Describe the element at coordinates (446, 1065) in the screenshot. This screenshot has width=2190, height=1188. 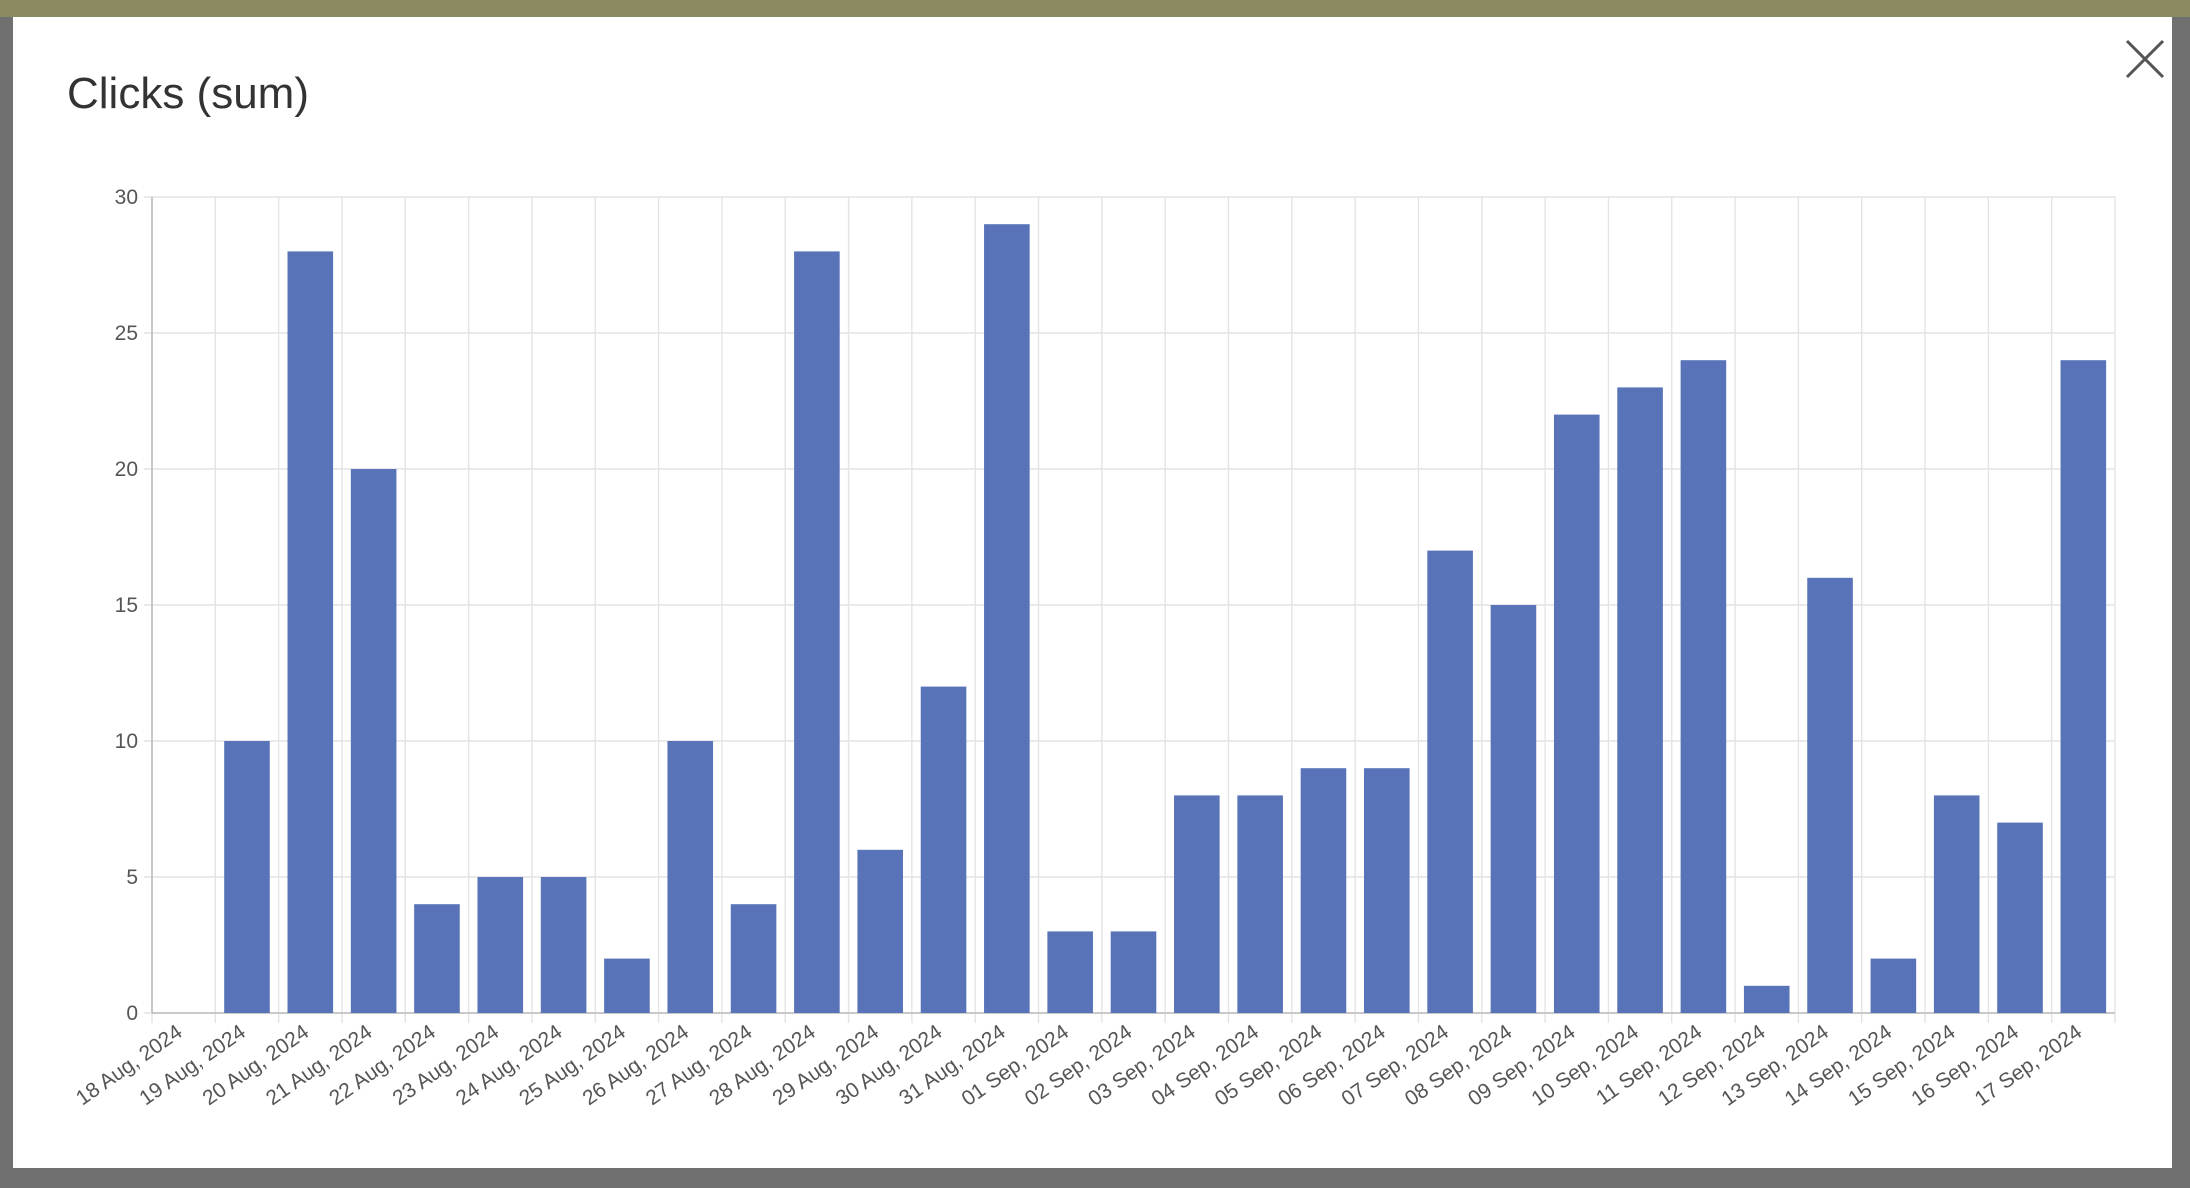
I see `x-tick-label: 23 Aug, 2024` at that location.